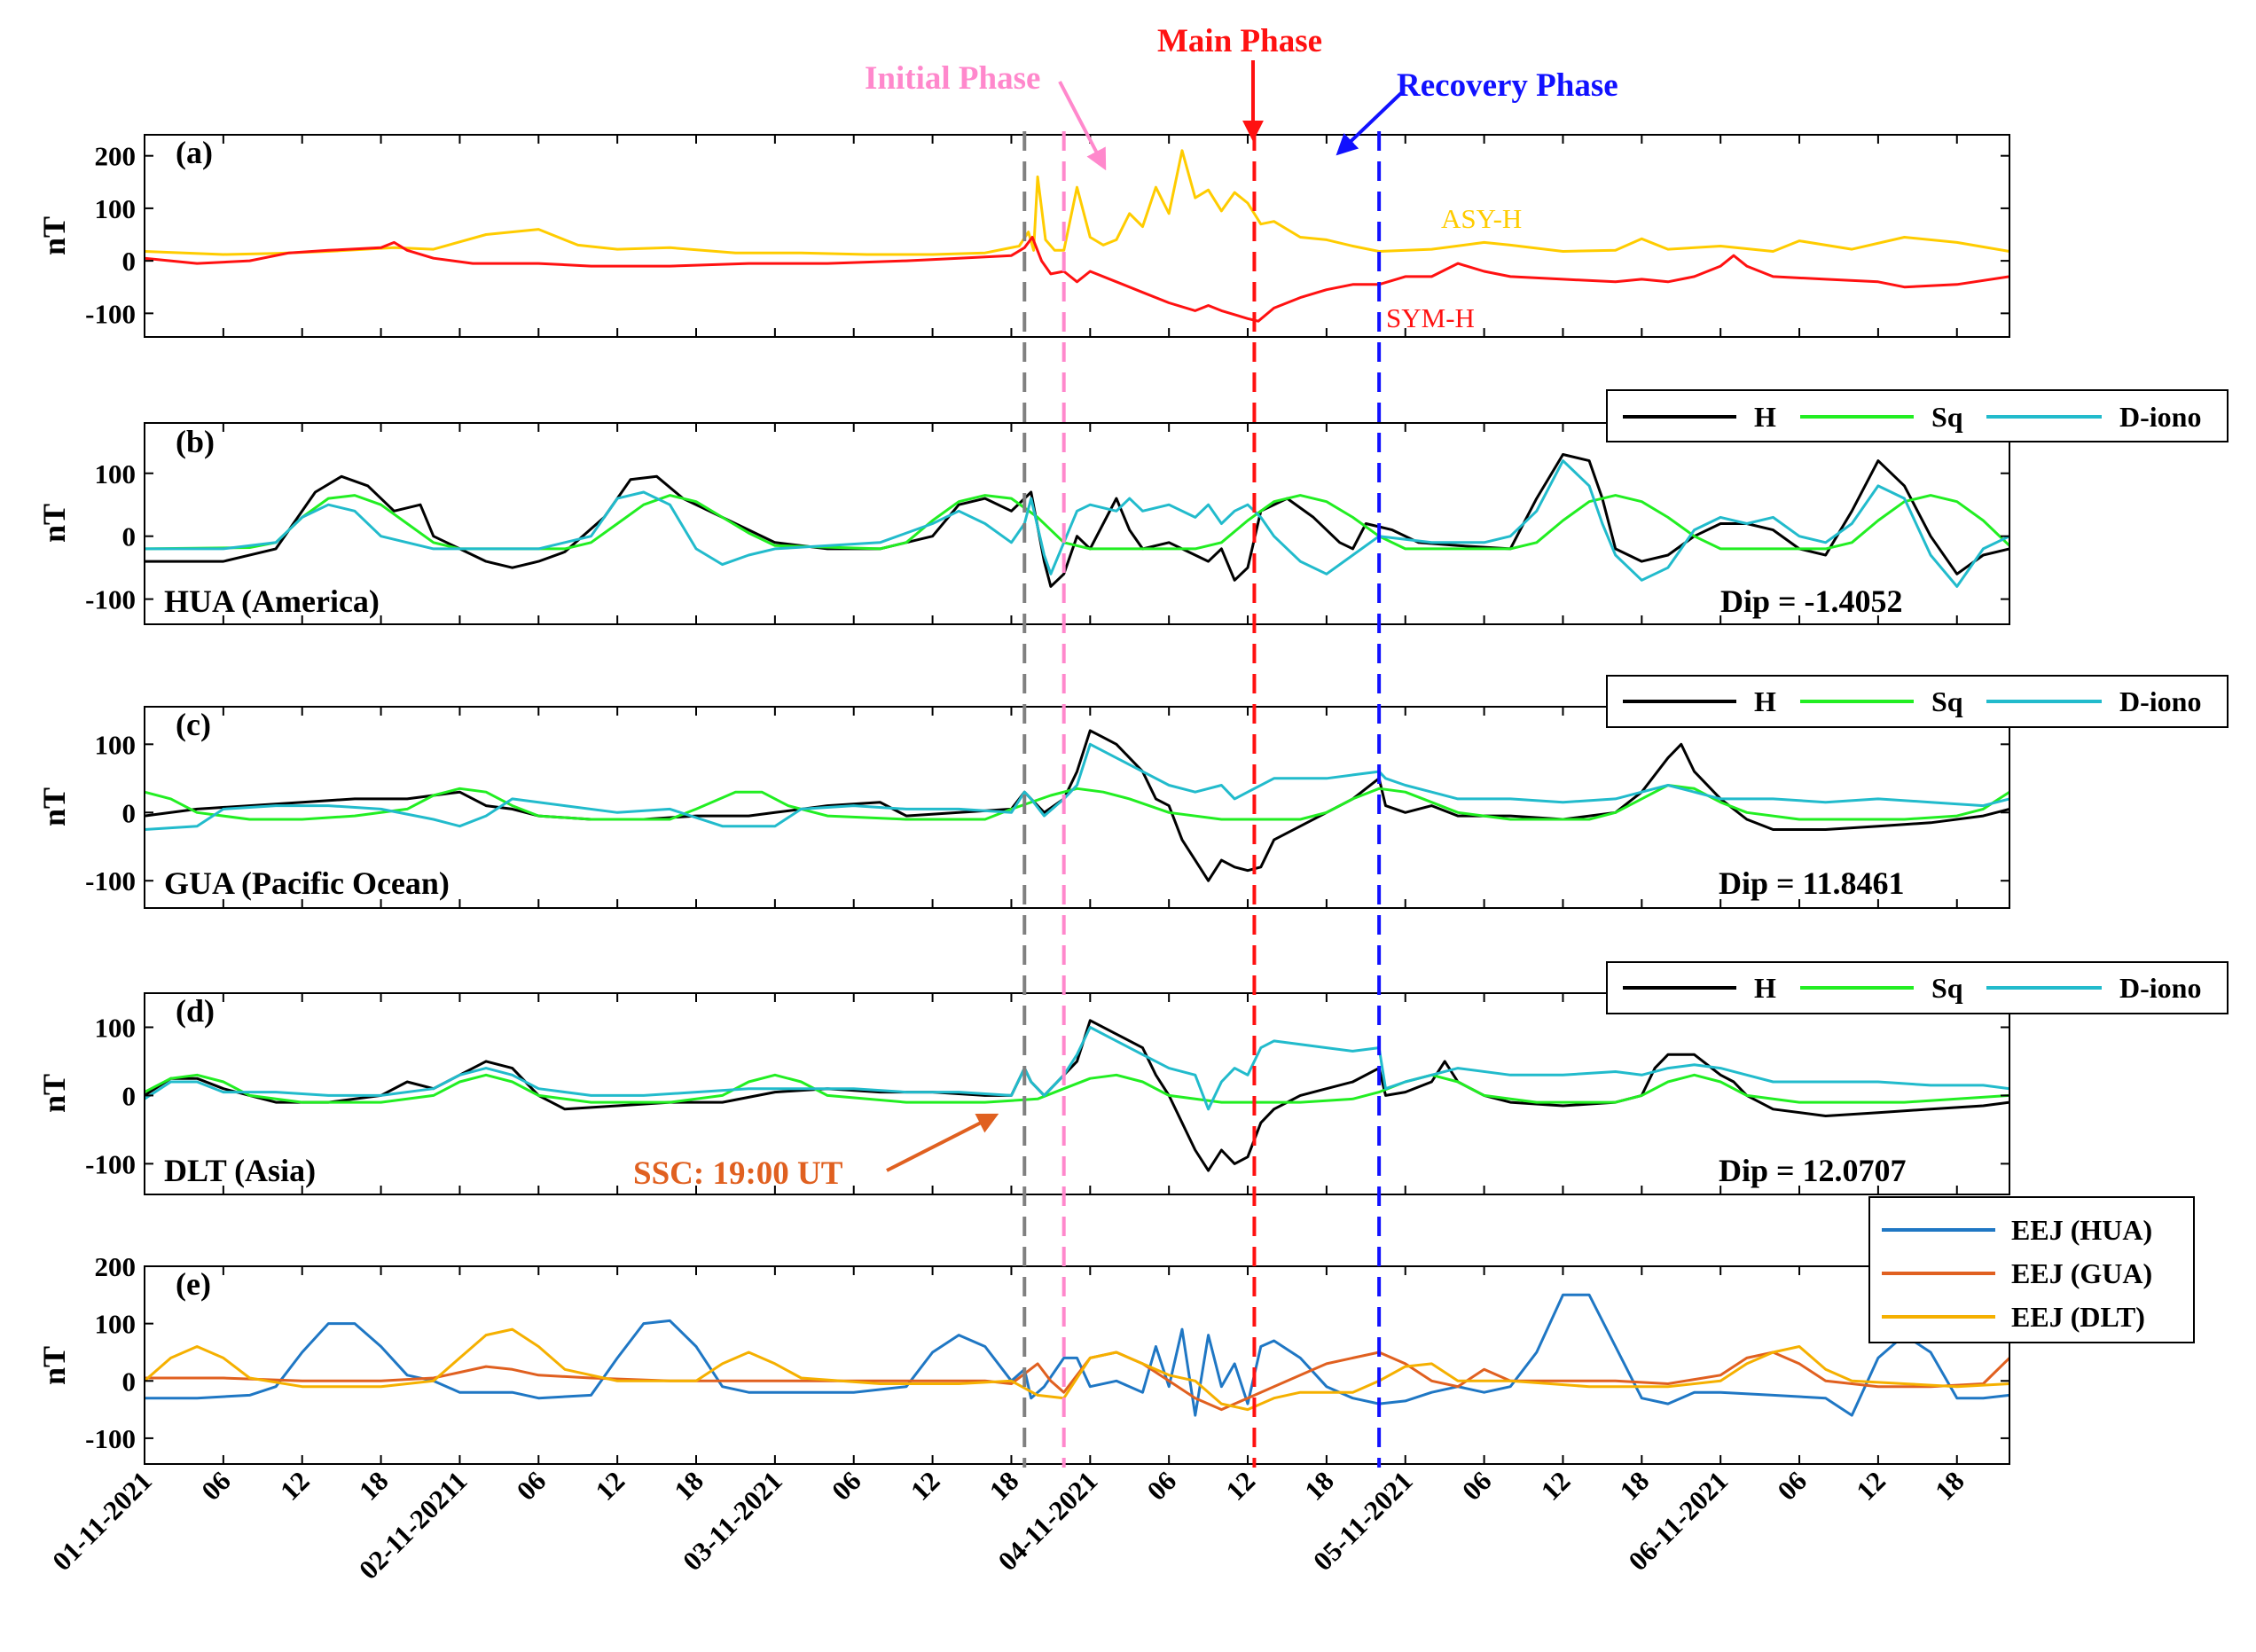 The height and width of the screenshot is (1652, 2256). I want to click on panel-e-frame, so click(1077, 1365).